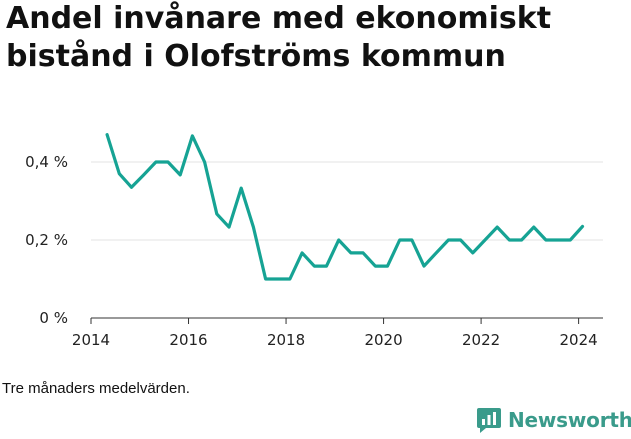 Image resolution: width=631 pixels, height=439 pixels. What do you see at coordinates (188, 340) in the screenshot?
I see `x-tick-label: 2016` at bounding box center [188, 340].